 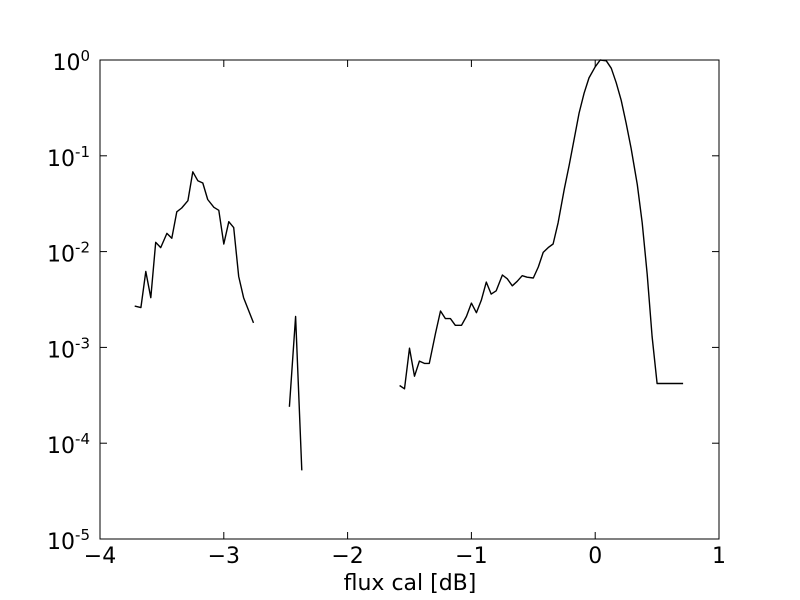 I want to click on y-tick-label: 10⁻³, so click(x=68, y=348).